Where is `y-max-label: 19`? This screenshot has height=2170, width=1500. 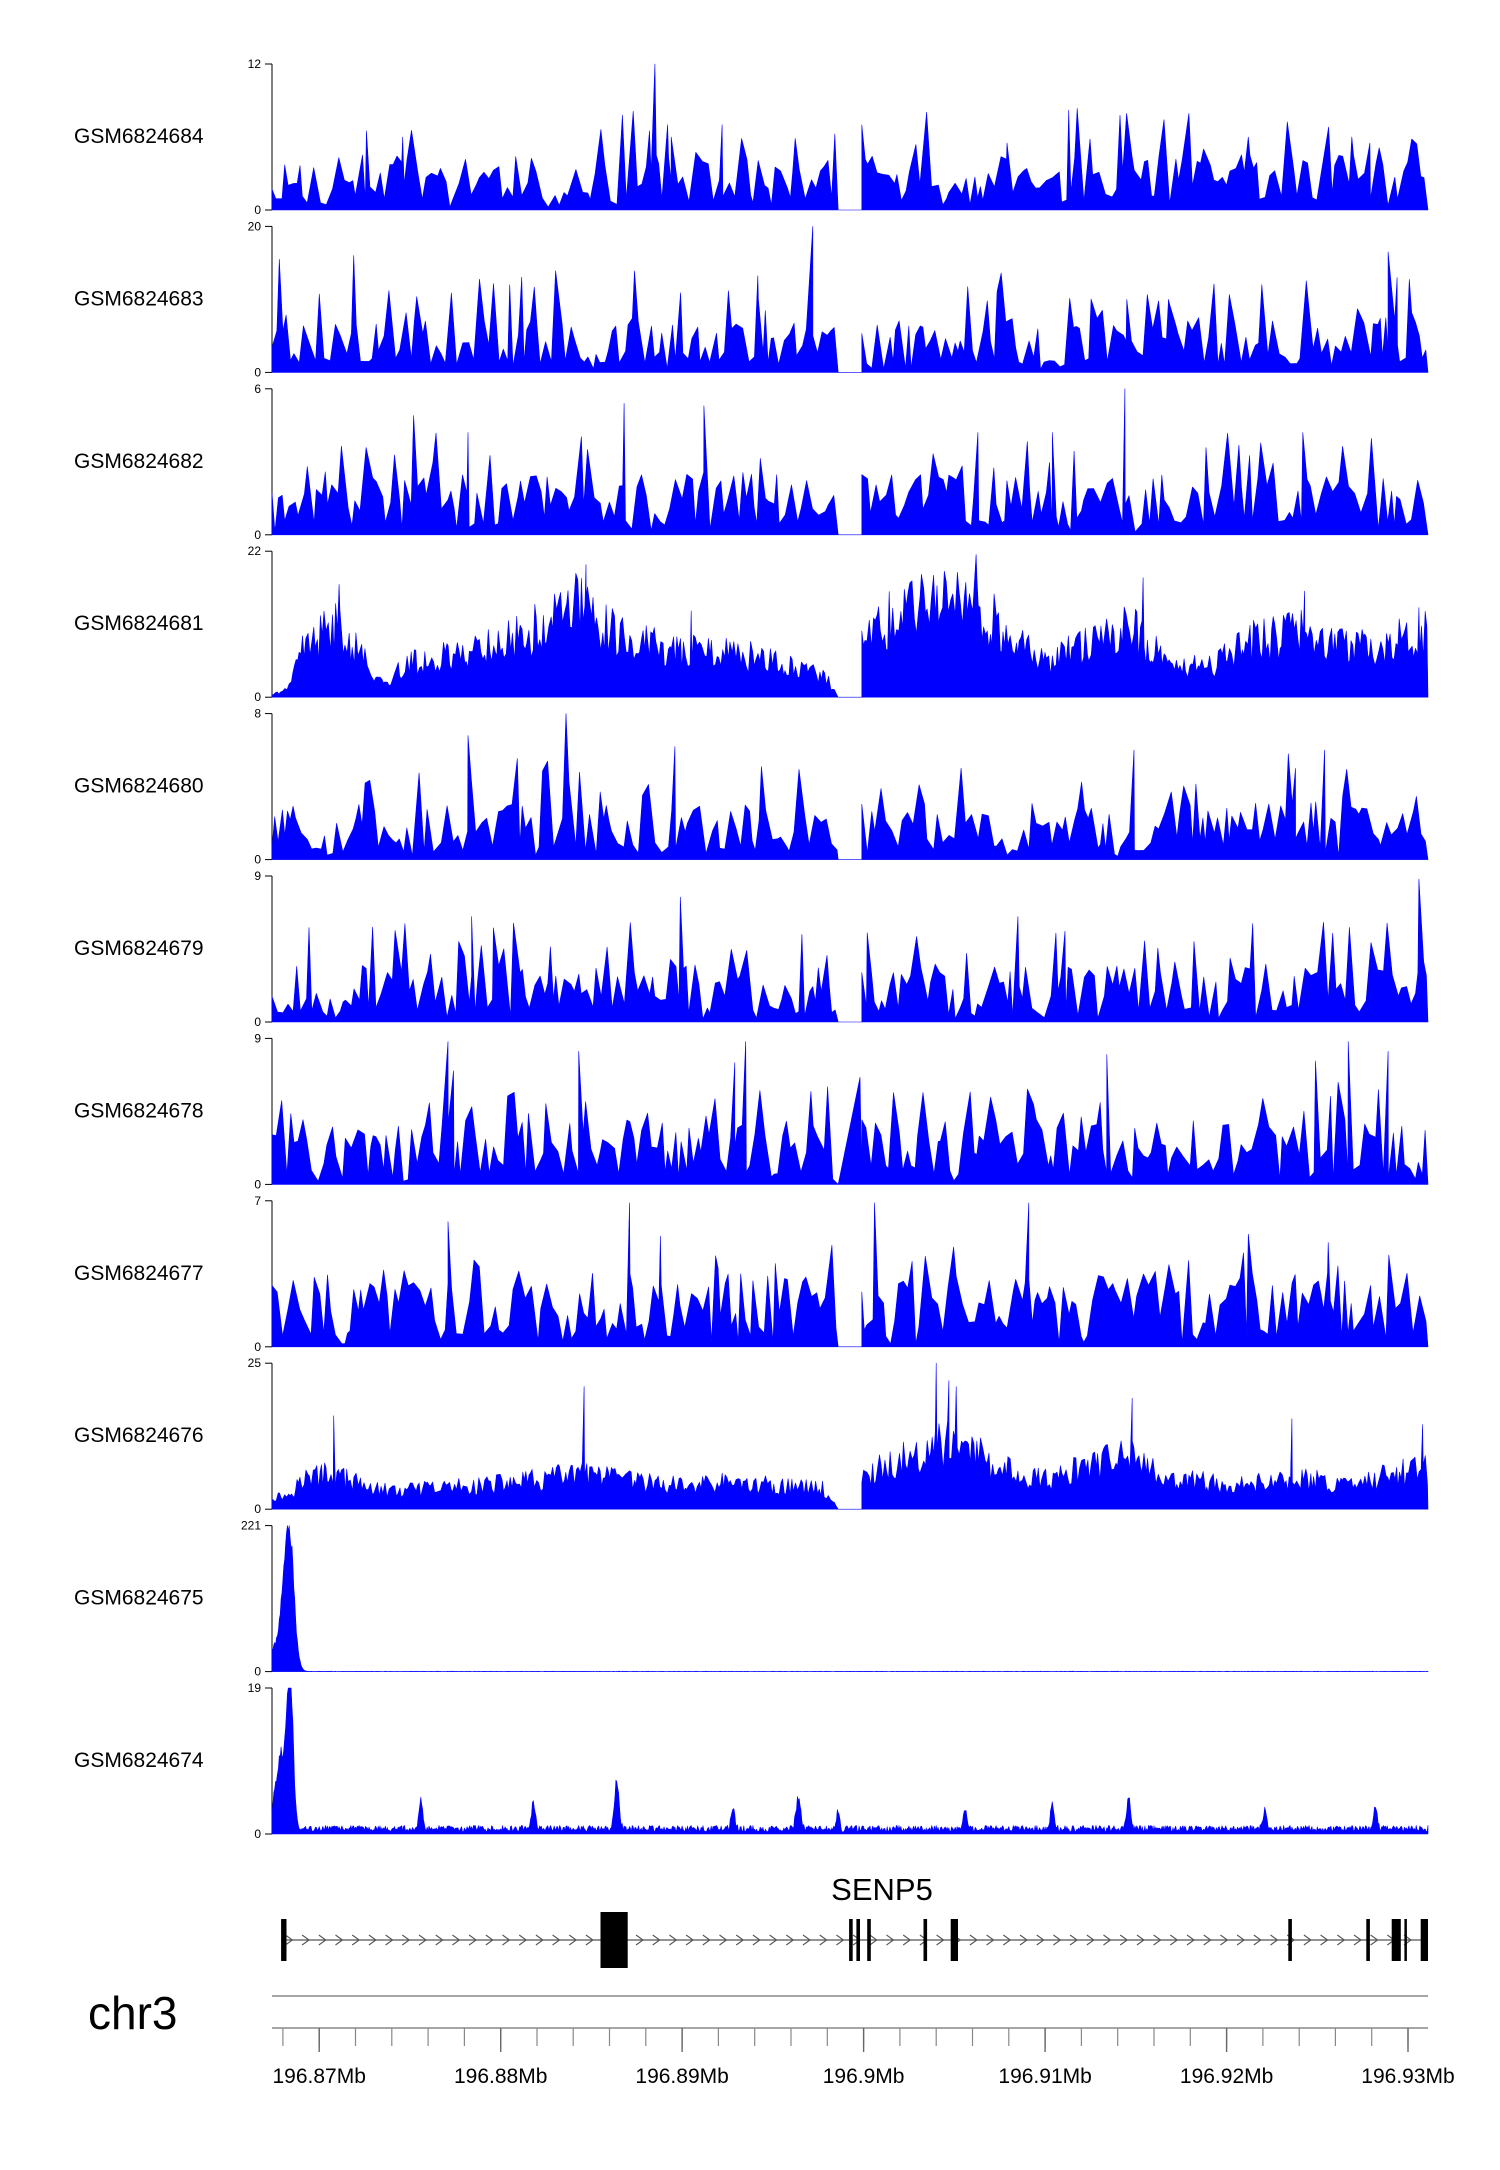 y-max-label: 19 is located at coordinates (255, 1688).